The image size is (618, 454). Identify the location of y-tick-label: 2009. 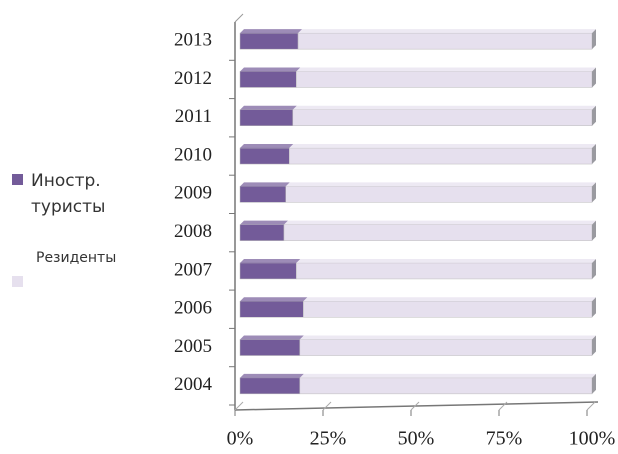
(193, 193).